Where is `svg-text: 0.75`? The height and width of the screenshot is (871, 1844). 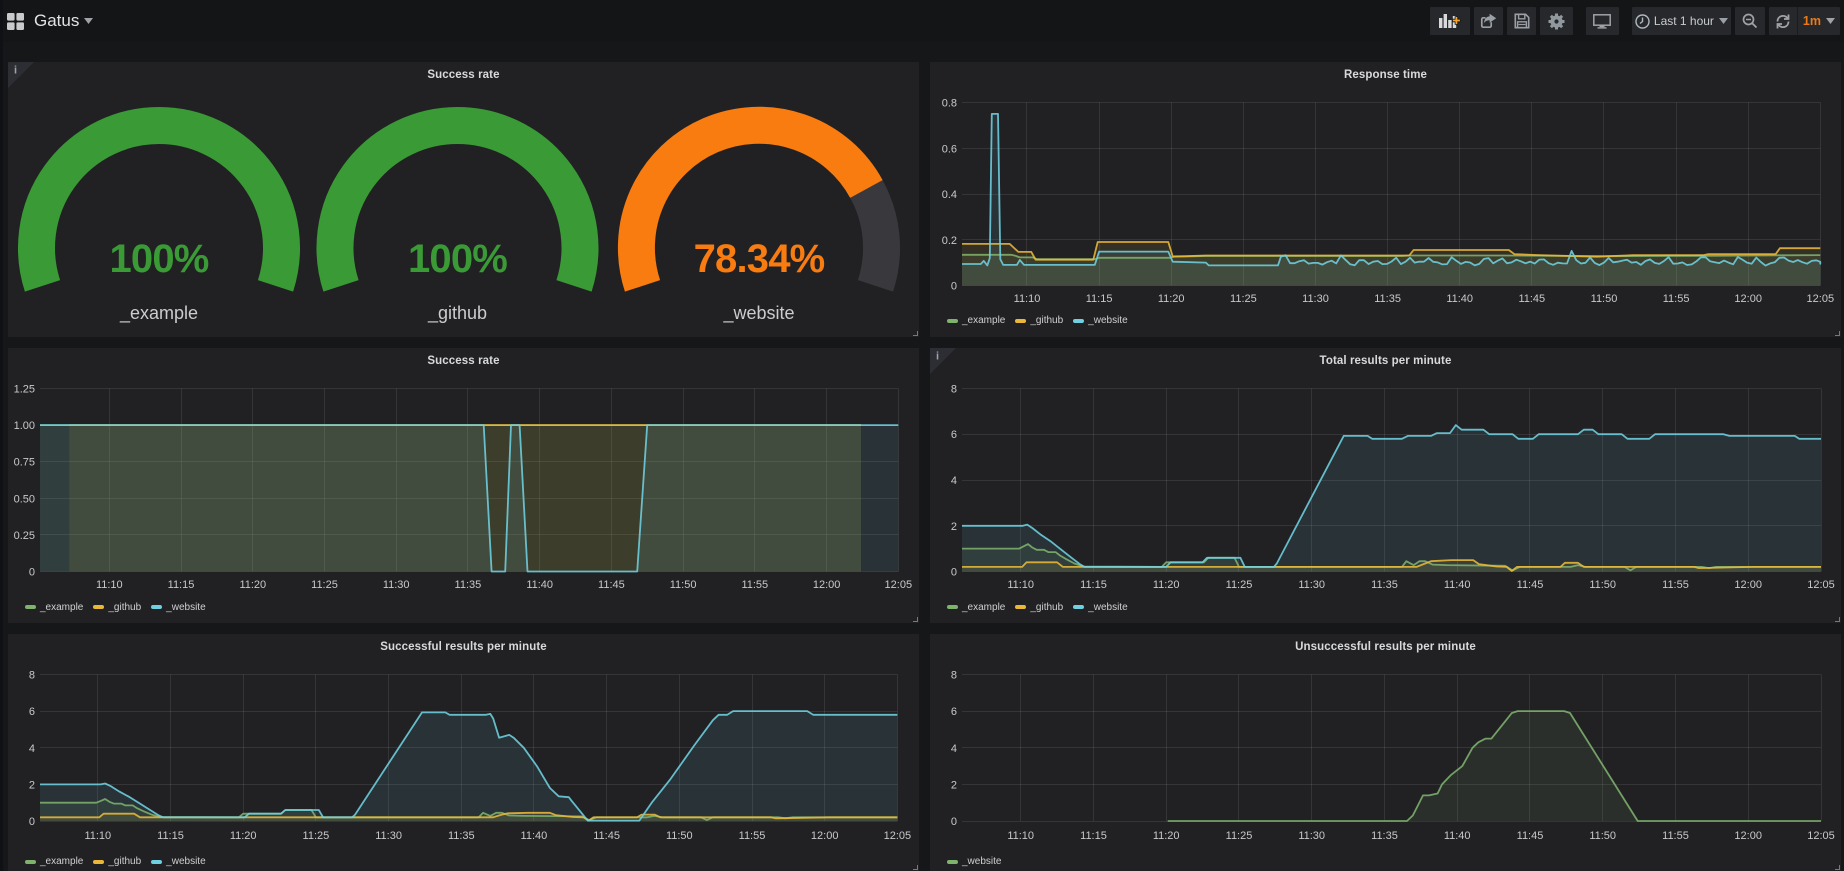
svg-text: 0.75 is located at coordinates (24, 463).